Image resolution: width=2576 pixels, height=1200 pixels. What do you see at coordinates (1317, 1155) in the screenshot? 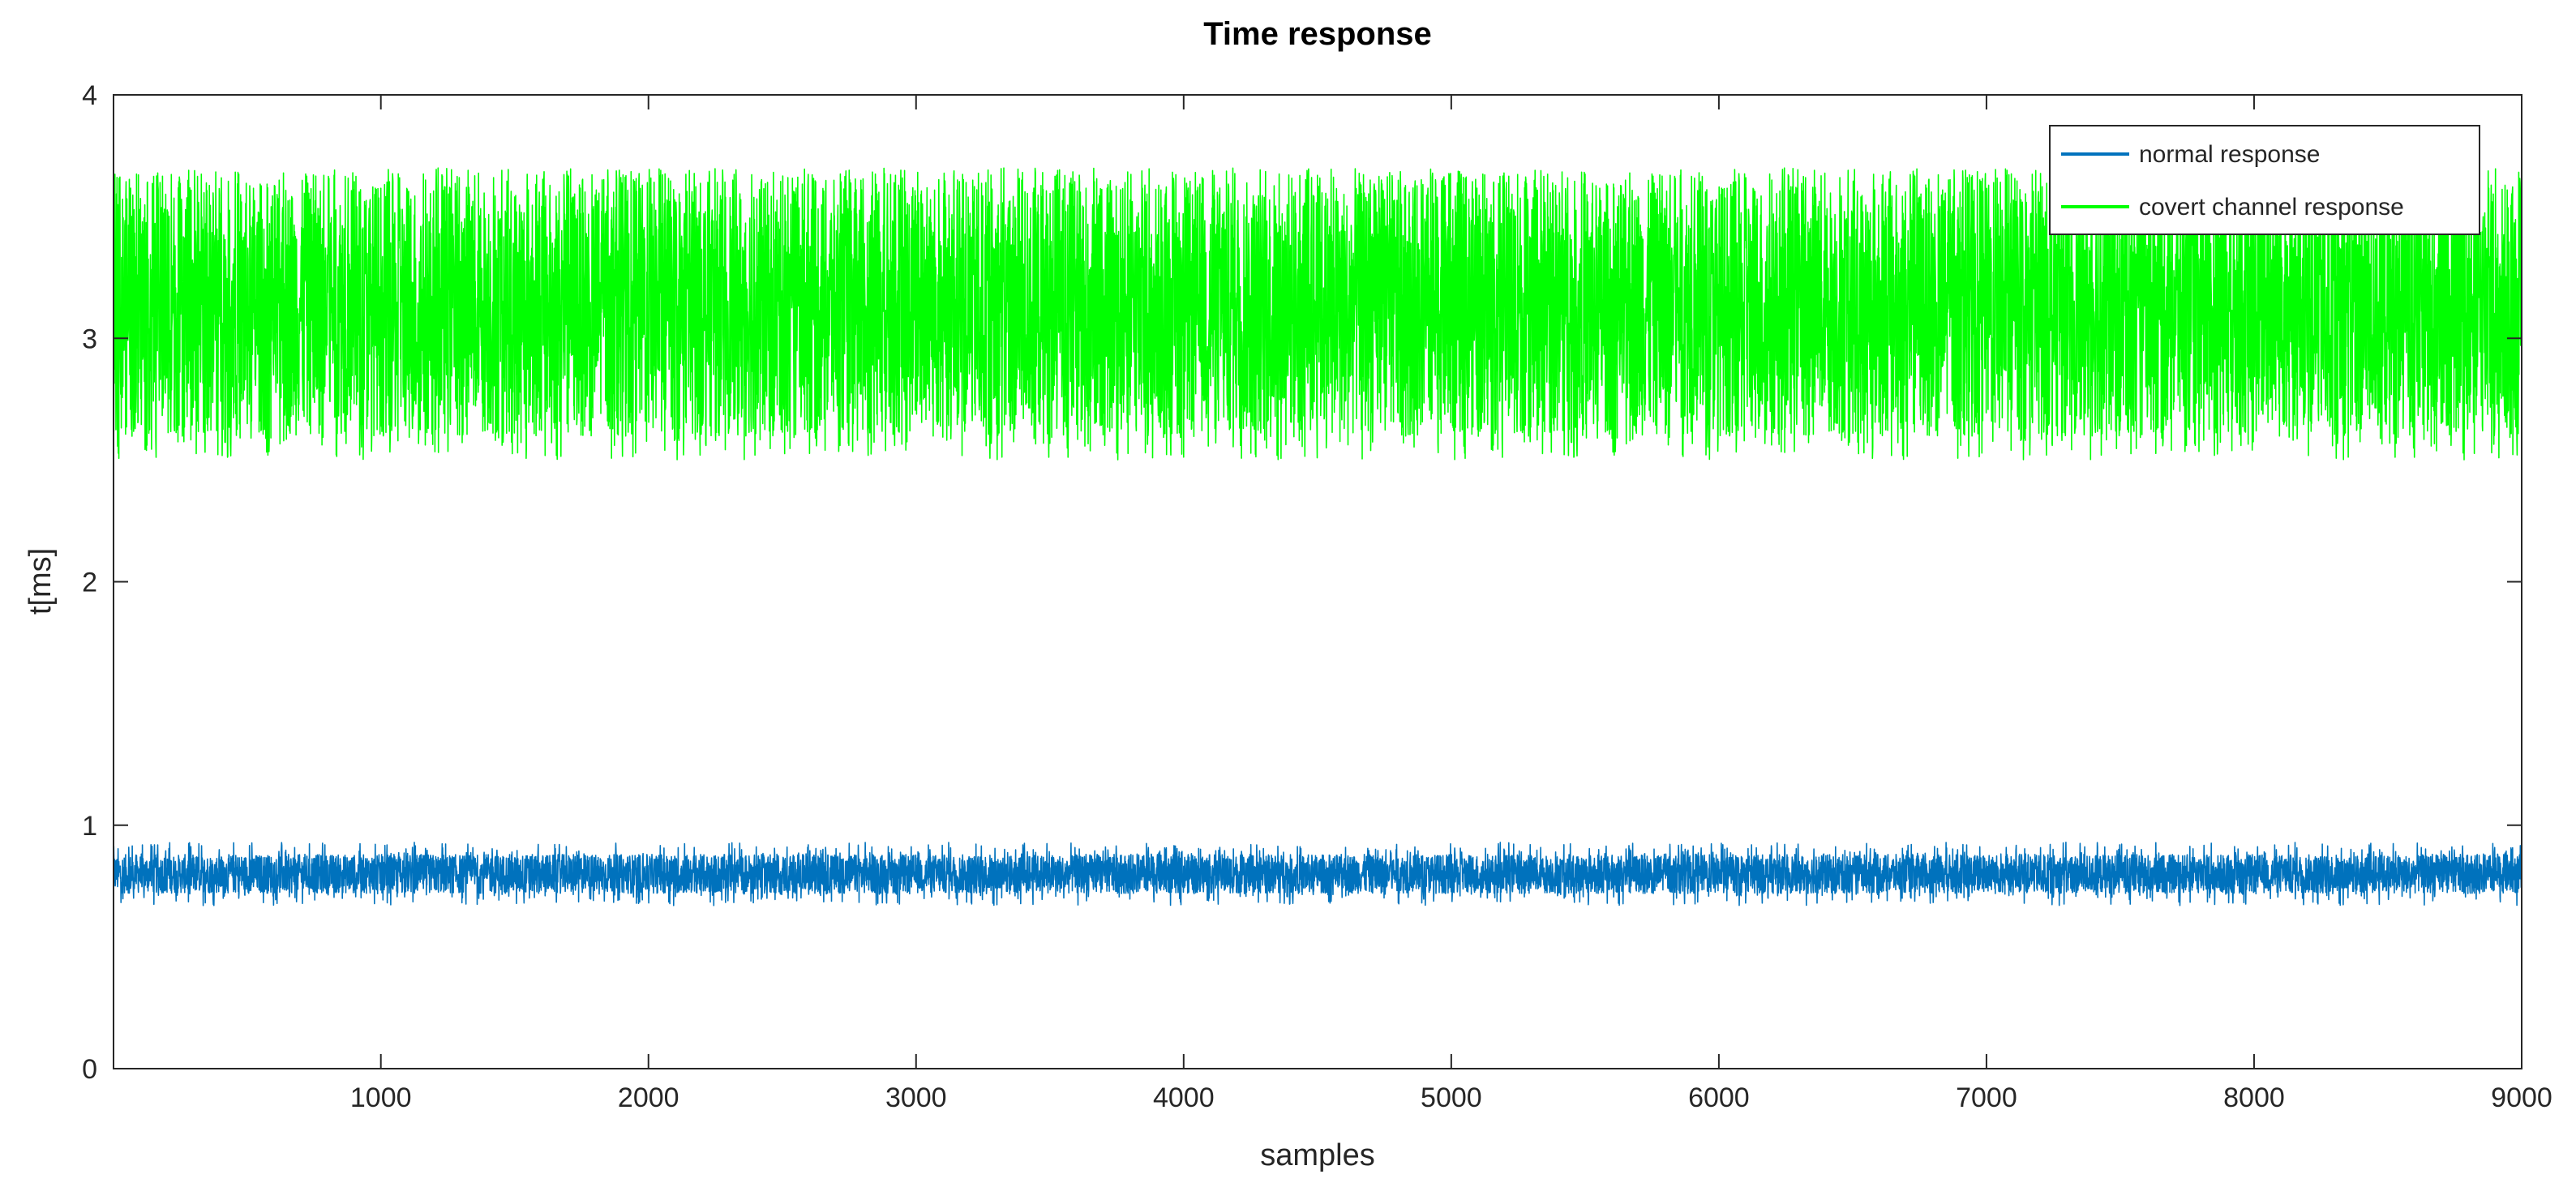
I see `x-axis-label: samples` at bounding box center [1317, 1155].